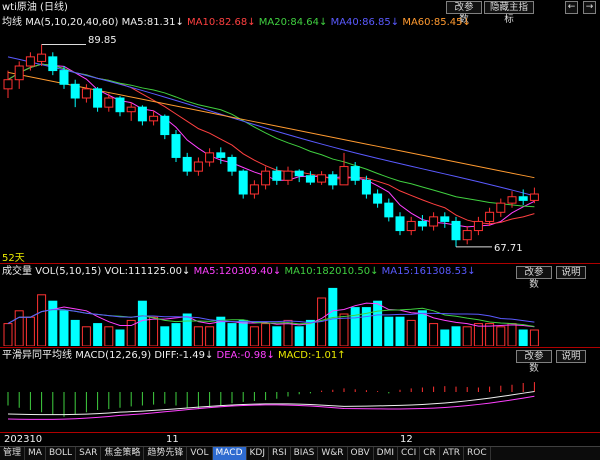 The height and width of the screenshot is (460, 600). Describe the element at coordinates (300, 439) in the screenshot. I see `time-axis: 202310 11 12` at that location.